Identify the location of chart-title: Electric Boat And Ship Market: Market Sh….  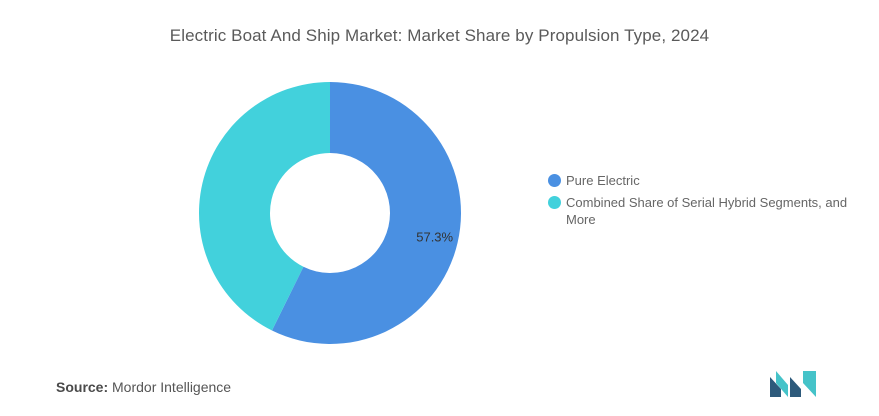
(439, 35).